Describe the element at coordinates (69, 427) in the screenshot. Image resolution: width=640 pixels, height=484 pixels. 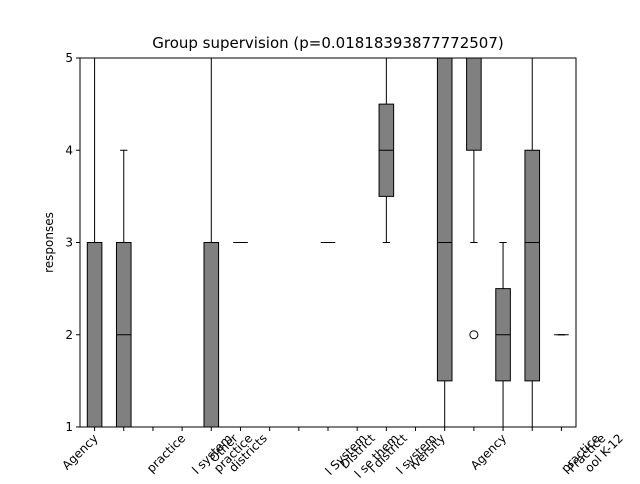
I see `y-tick-label-1: 1` at that location.